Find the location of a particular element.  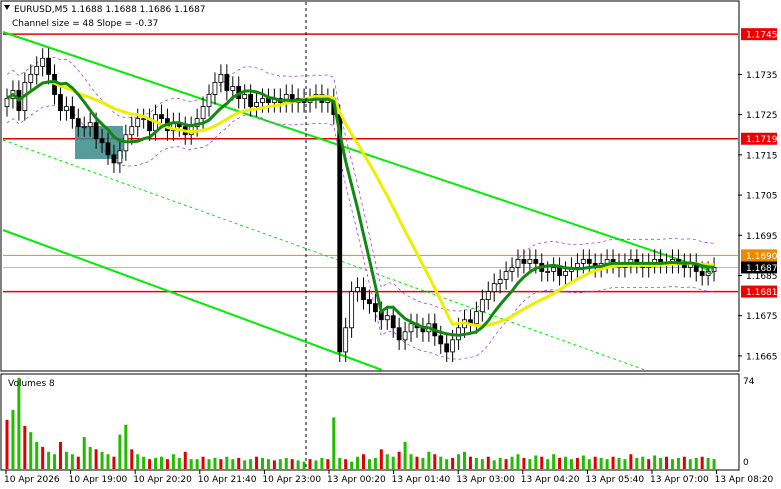

price-label: 1.1719 is located at coordinates (762, 140).